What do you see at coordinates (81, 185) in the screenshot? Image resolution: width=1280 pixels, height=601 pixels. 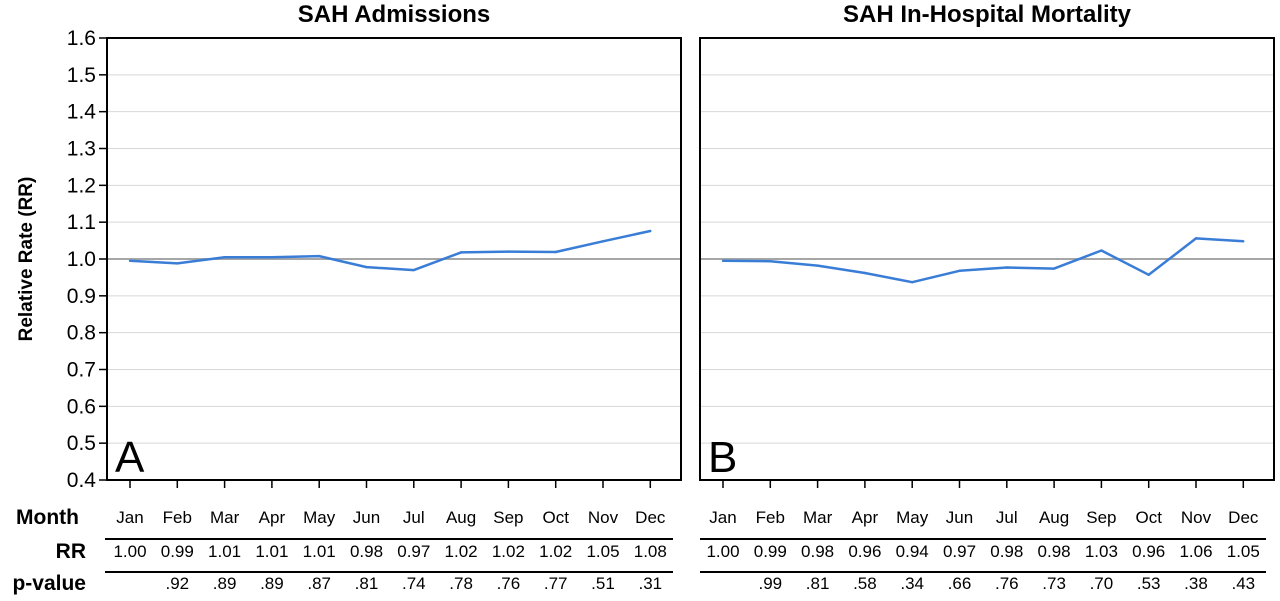 I see `y-tick-label: 1.2` at bounding box center [81, 185].